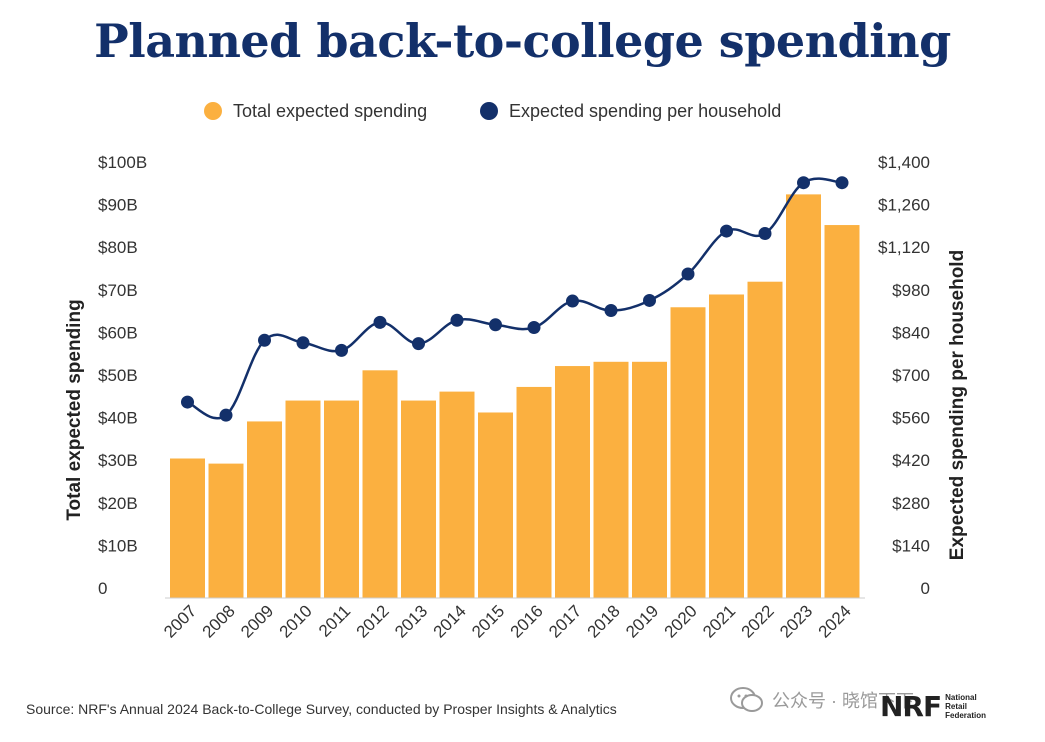 This screenshot has width=1045, height=742. What do you see at coordinates (681, 621) in the screenshot?
I see `x-tick-label: 2020` at bounding box center [681, 621].